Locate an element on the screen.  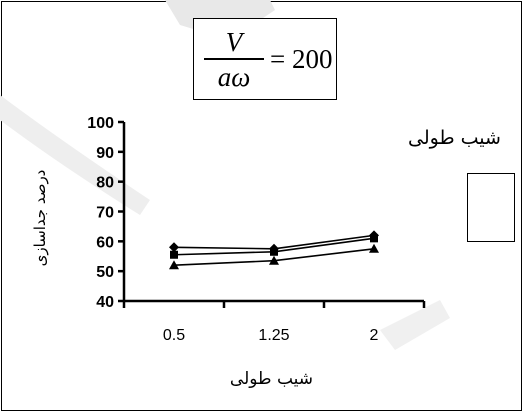
y-axis-label: درصد جداسازی is located at coordinates (40, 218).